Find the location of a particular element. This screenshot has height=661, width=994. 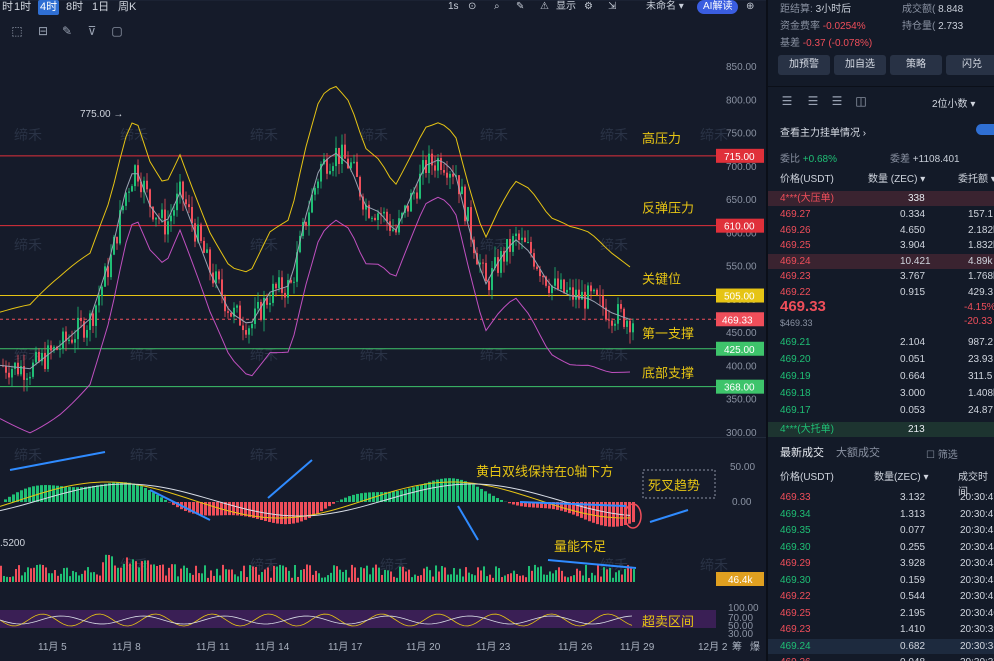

timeframe-5: 周K is located at coordinates (127, 7).